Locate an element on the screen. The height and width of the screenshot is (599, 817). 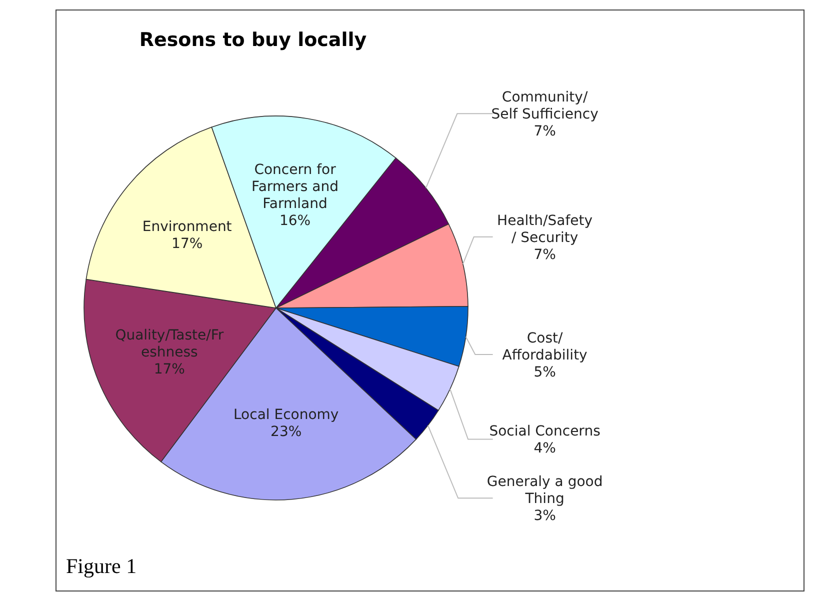
slice-label: Health/Safety / Security is located at coordinates (545, 229).